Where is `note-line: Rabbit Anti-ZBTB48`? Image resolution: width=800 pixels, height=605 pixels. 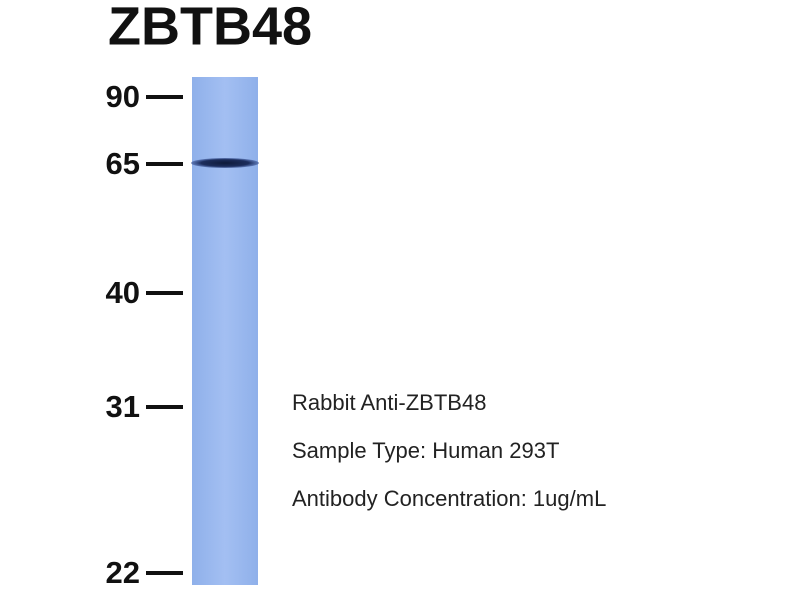
note-line: Rabbit Anti-ZBTB48 is located at coordinates (389, 402).